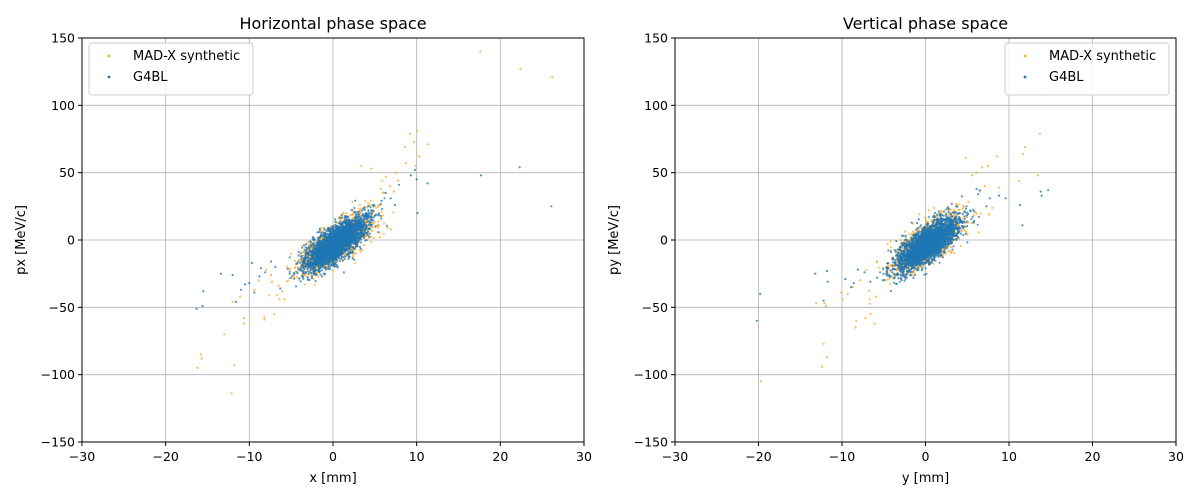  Describe the element at coordinates (171, 69) in the screenshot. I see `legend-box` at that location.